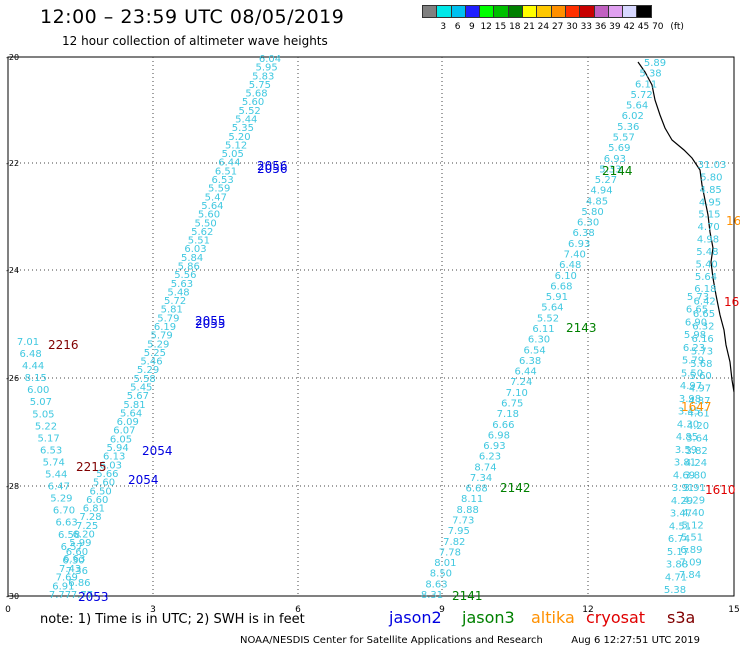  I want to click on wave-height-label: 6.20, so click(84, 534).